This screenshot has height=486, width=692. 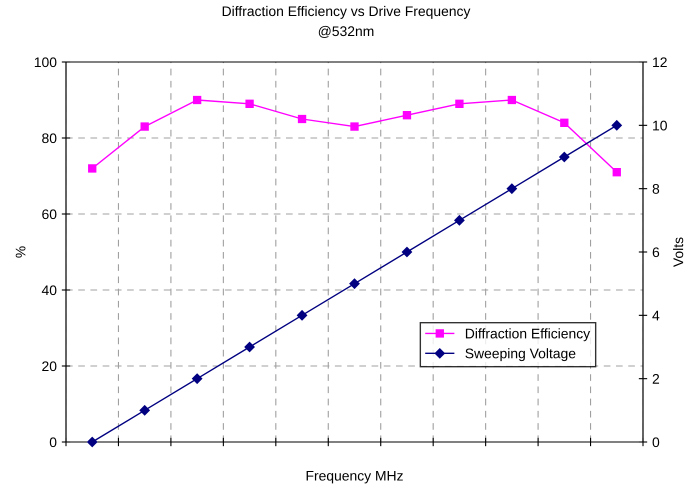 What do you see at coordinates (49, 214) in the screenshot?
I see `y-tick-label: 60` at bounding box center [49, 214].